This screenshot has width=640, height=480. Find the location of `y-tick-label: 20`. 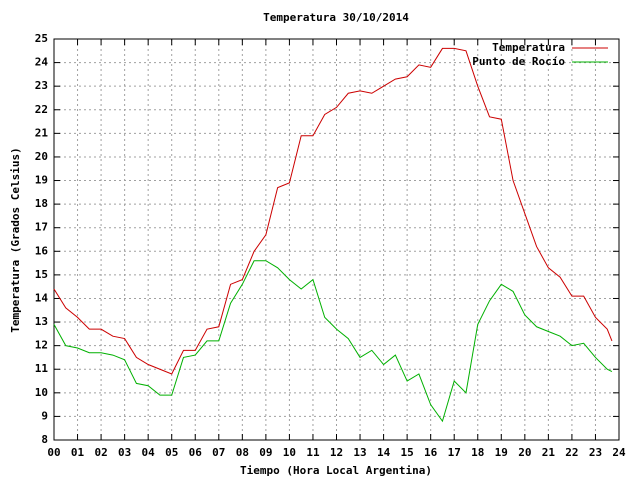

y-tick-label: 20 is located at coordinates (41, 156).